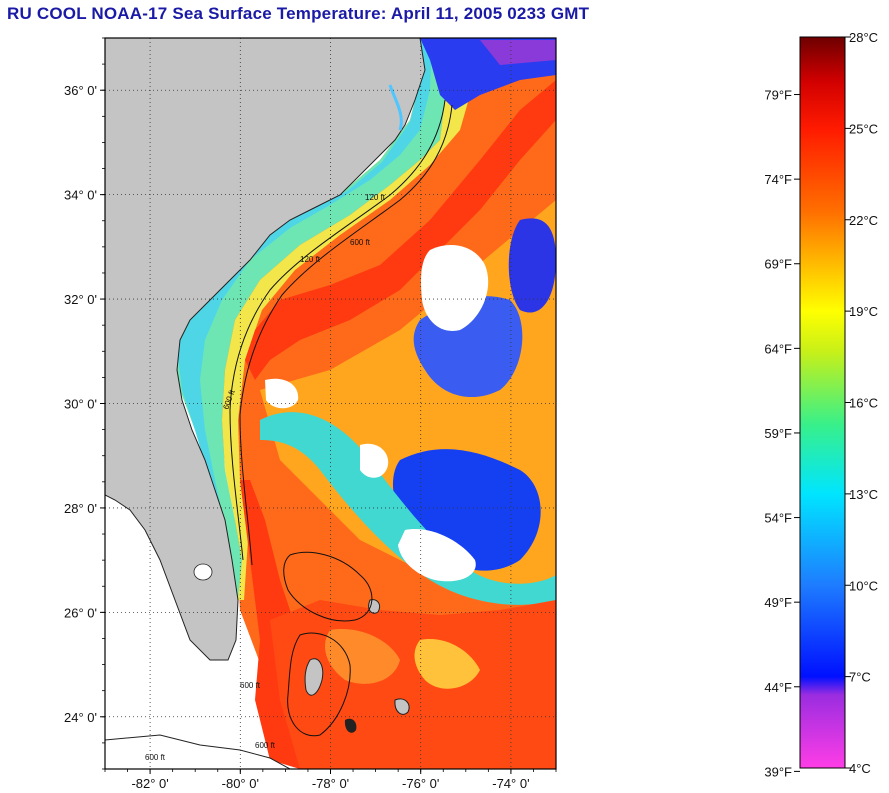  I want to click on isobath-label-600c: 600 ft, so click(250, 685).